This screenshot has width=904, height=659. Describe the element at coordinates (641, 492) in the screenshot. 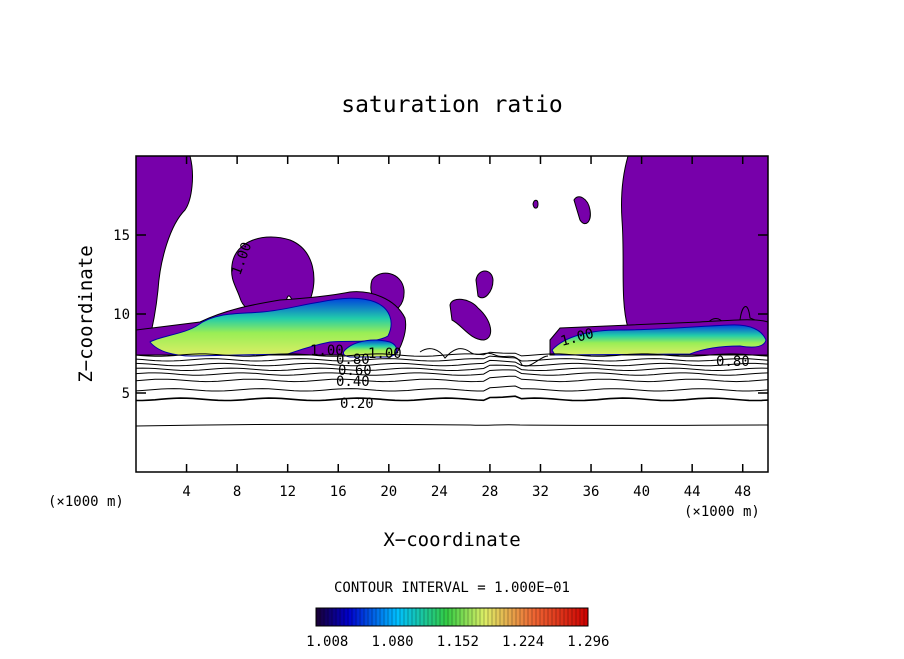

I see `x-tick-label: 40` at that location.